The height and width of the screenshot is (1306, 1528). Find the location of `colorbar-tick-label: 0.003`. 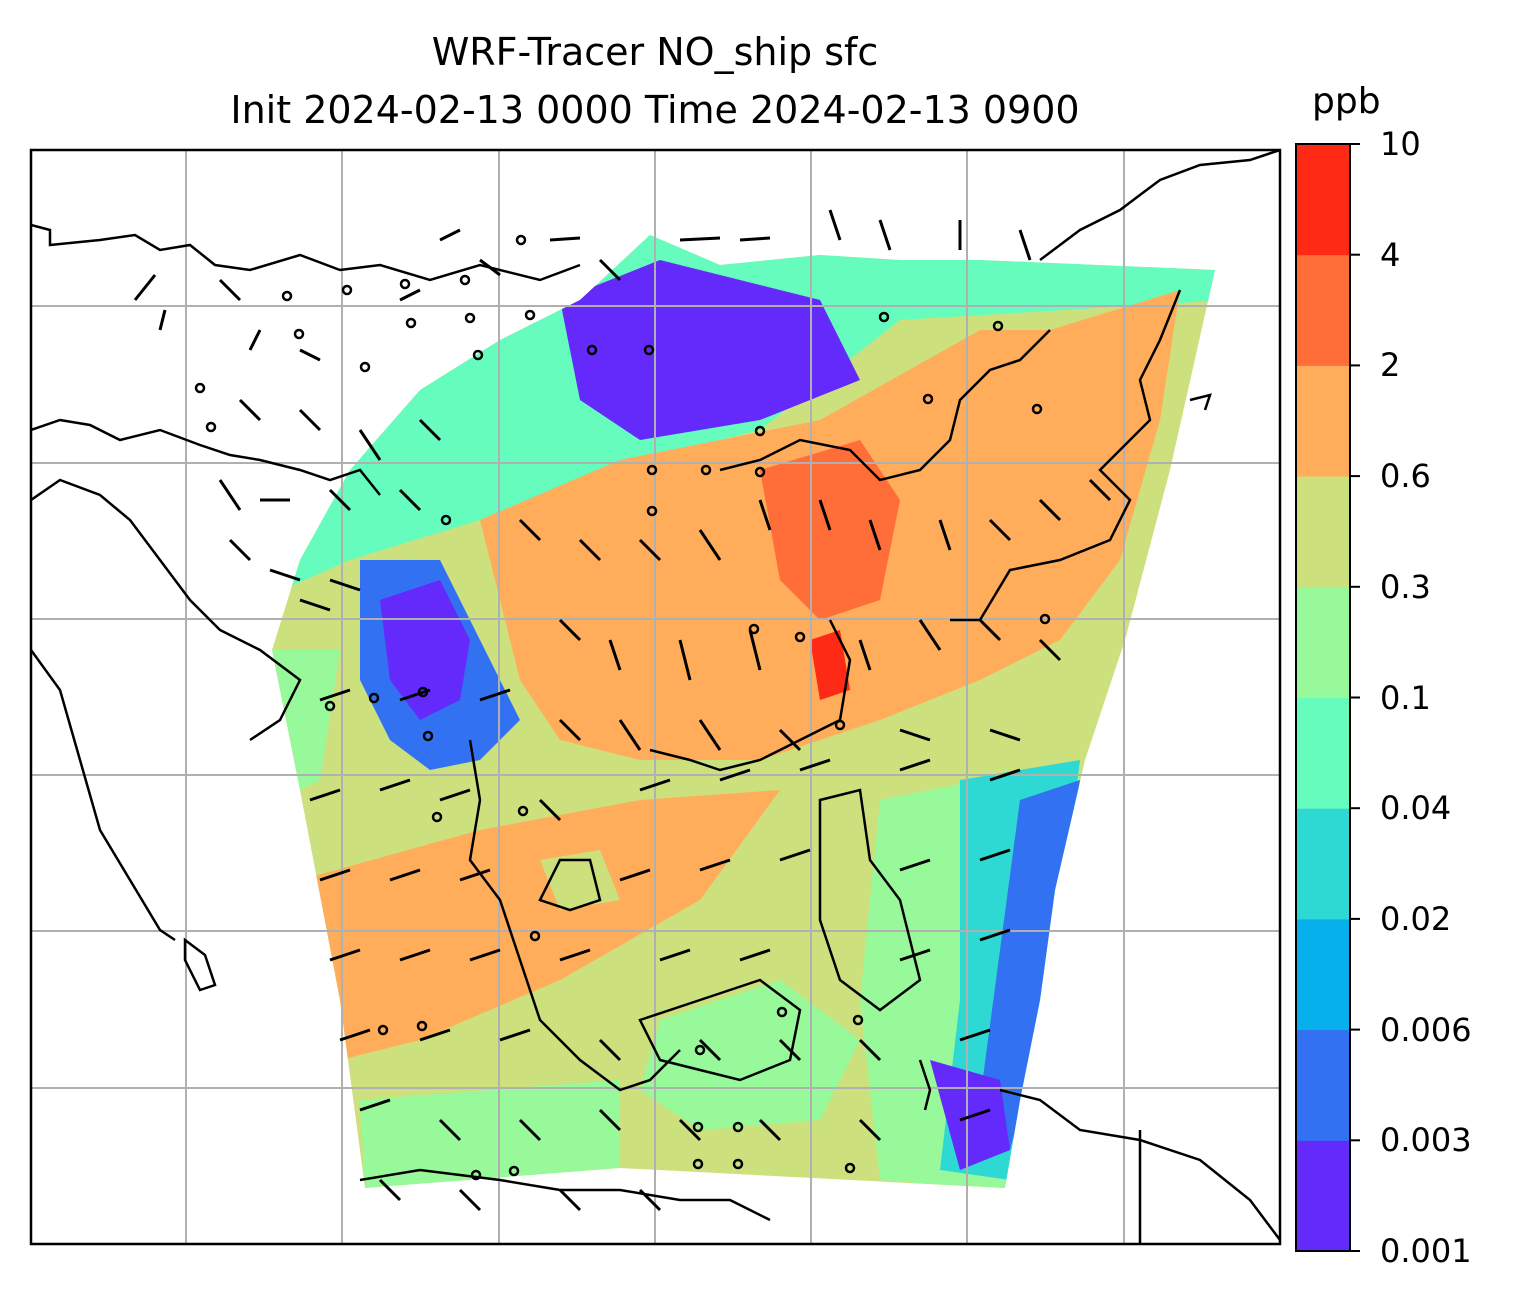

colorbar-tick-label: 0.003 is located at coordinates (1426, 1140).